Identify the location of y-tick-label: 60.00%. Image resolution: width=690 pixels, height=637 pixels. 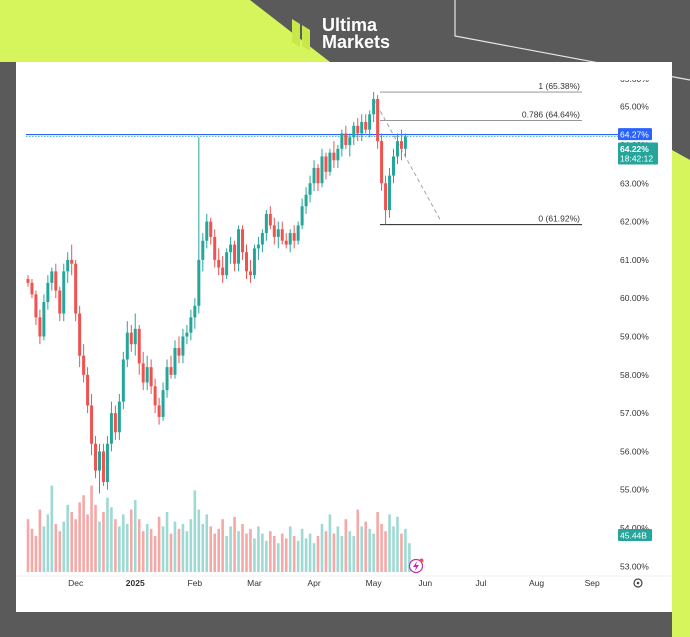
(634, 298).